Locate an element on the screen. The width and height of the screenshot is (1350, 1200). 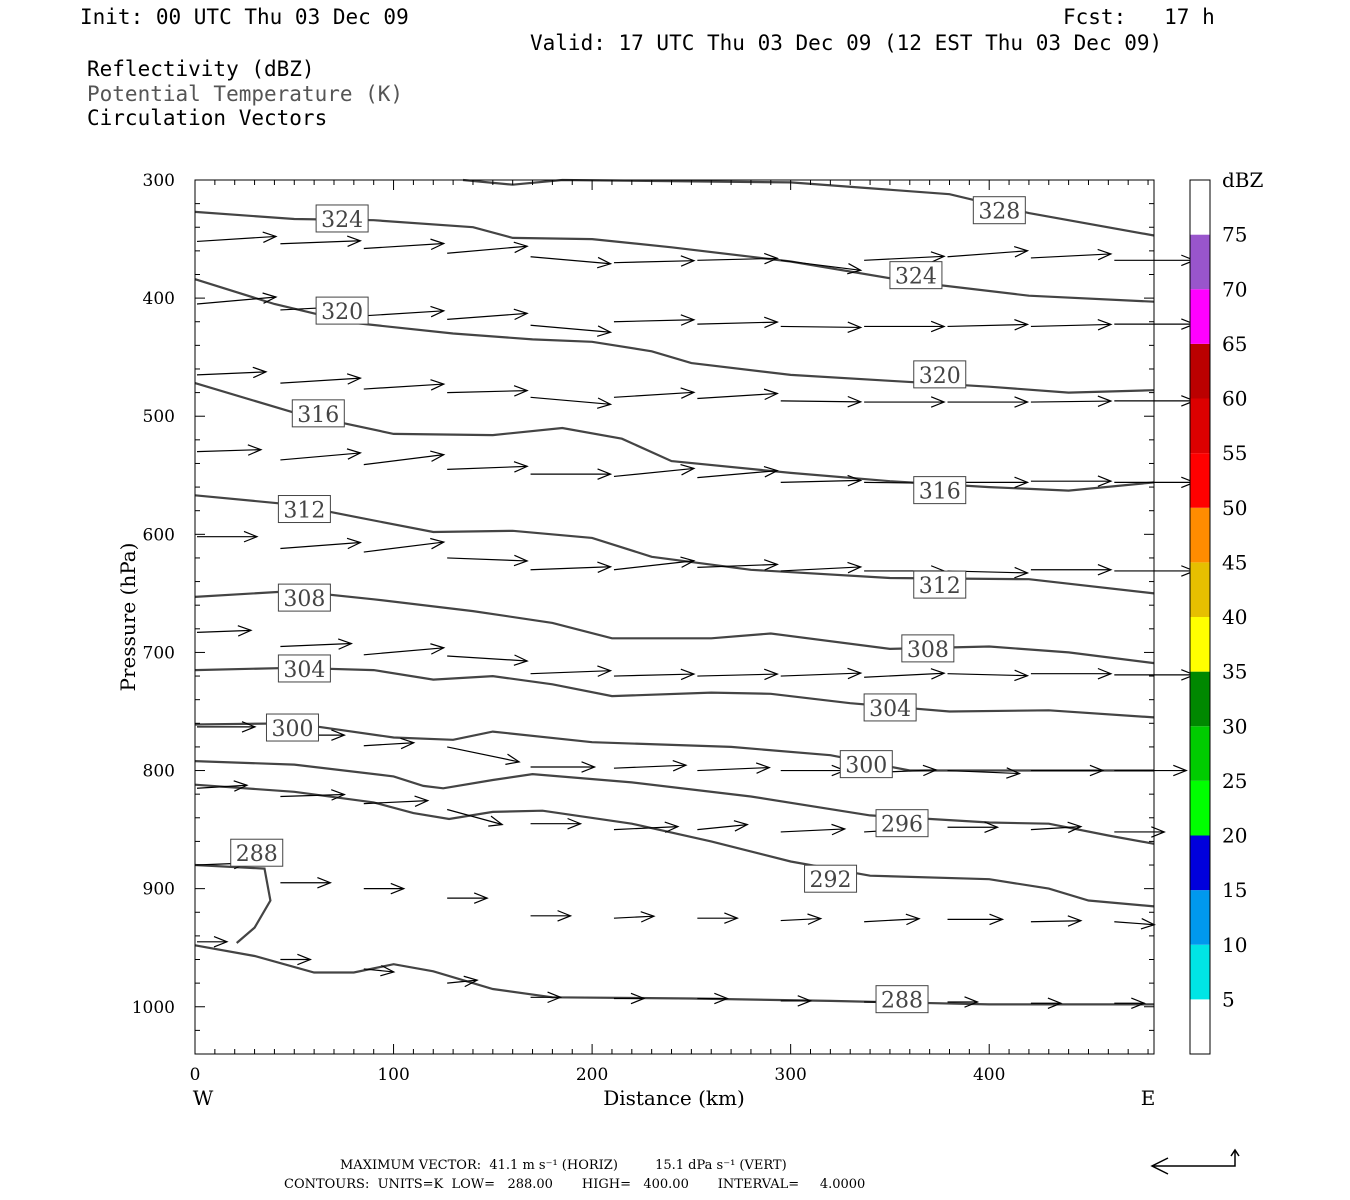
colorbar-level-label: 45 is located at coordinates (1234, 562).